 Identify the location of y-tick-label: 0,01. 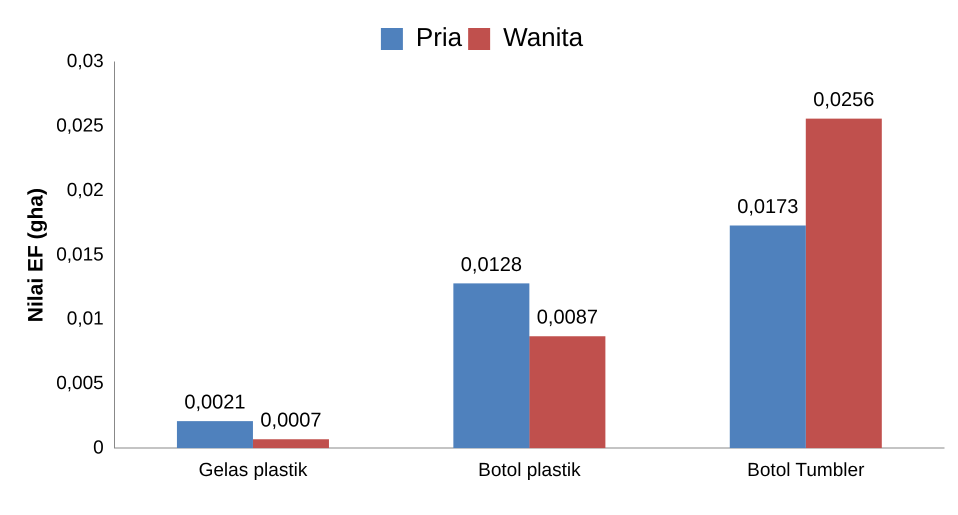
(85, 319).